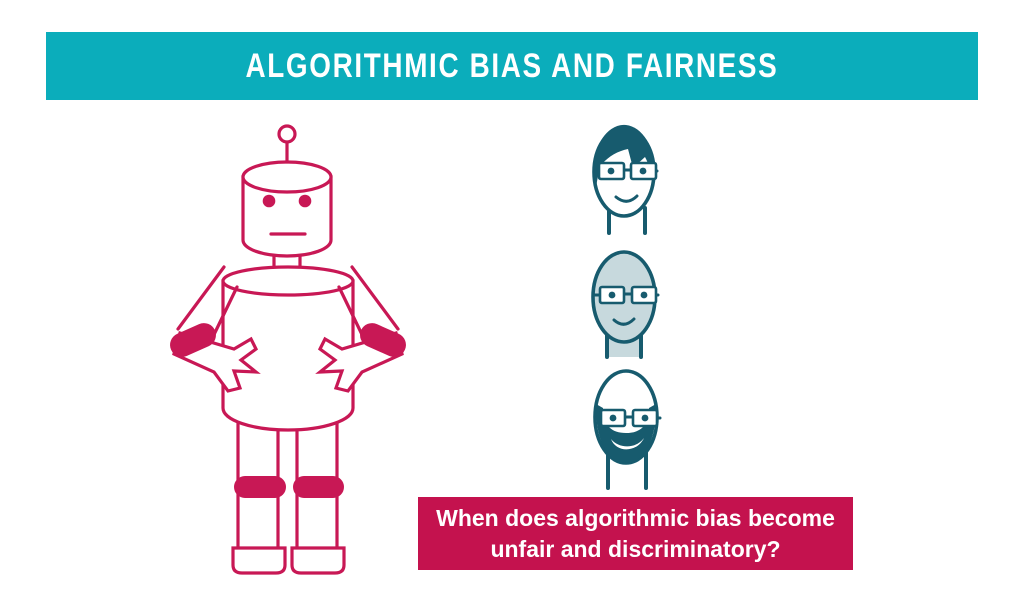 The height and width of the screenshot is (614, 1024). I want to click on face-bearded-person-icon, so click(627, 429).